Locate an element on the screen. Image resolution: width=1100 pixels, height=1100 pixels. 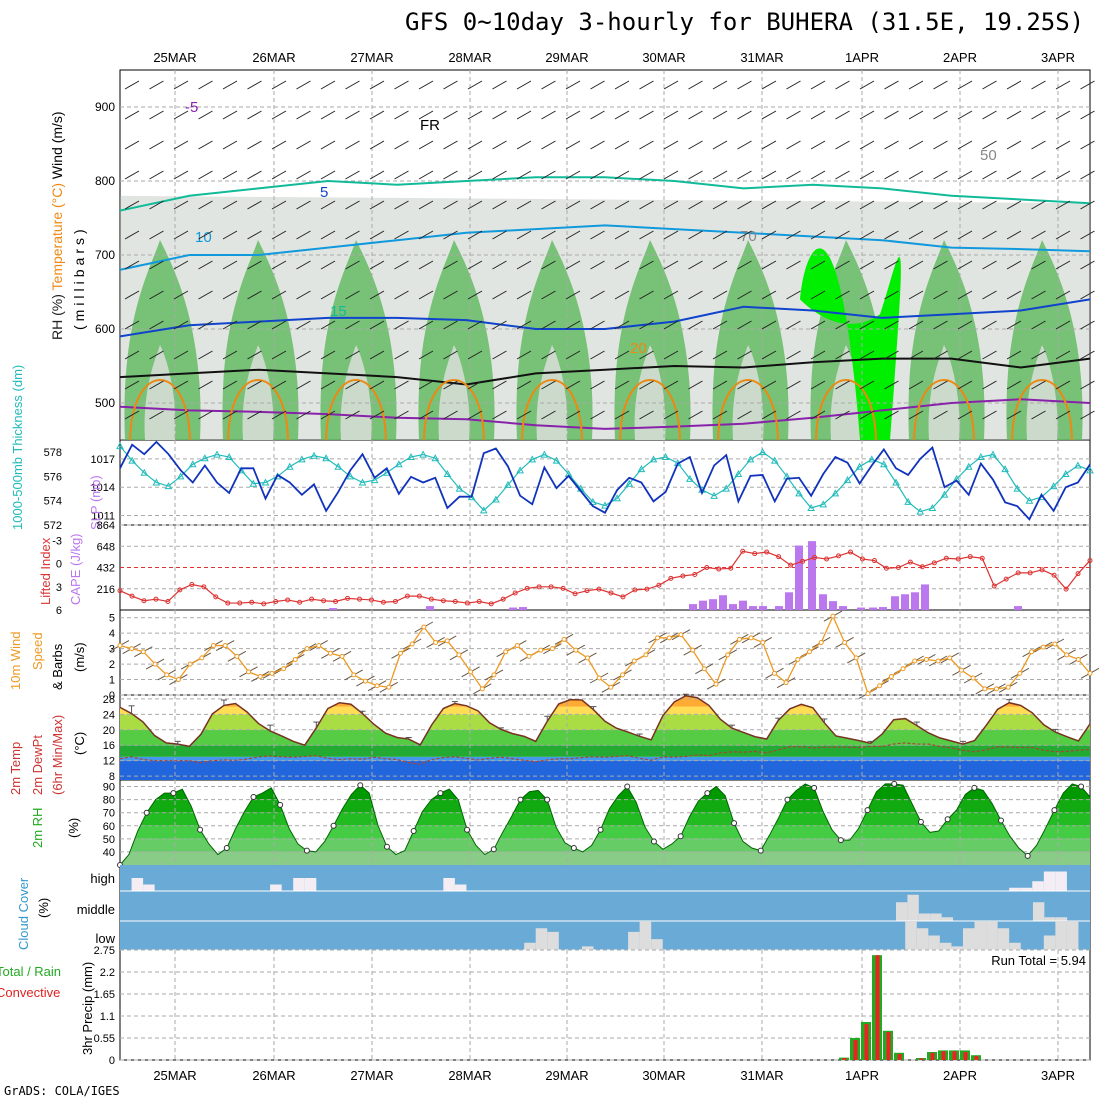
y-tick-label: 0 is located at coordinates (112, 1061).